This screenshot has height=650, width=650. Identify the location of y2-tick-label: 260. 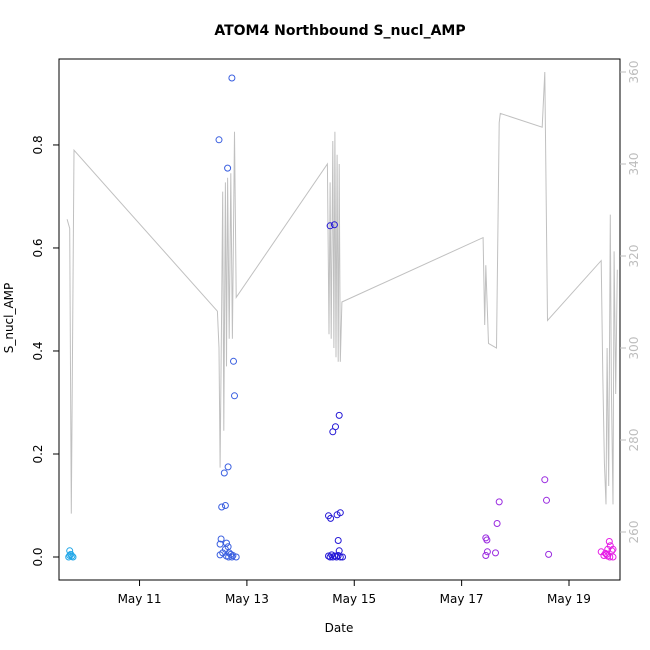
(634, 532).